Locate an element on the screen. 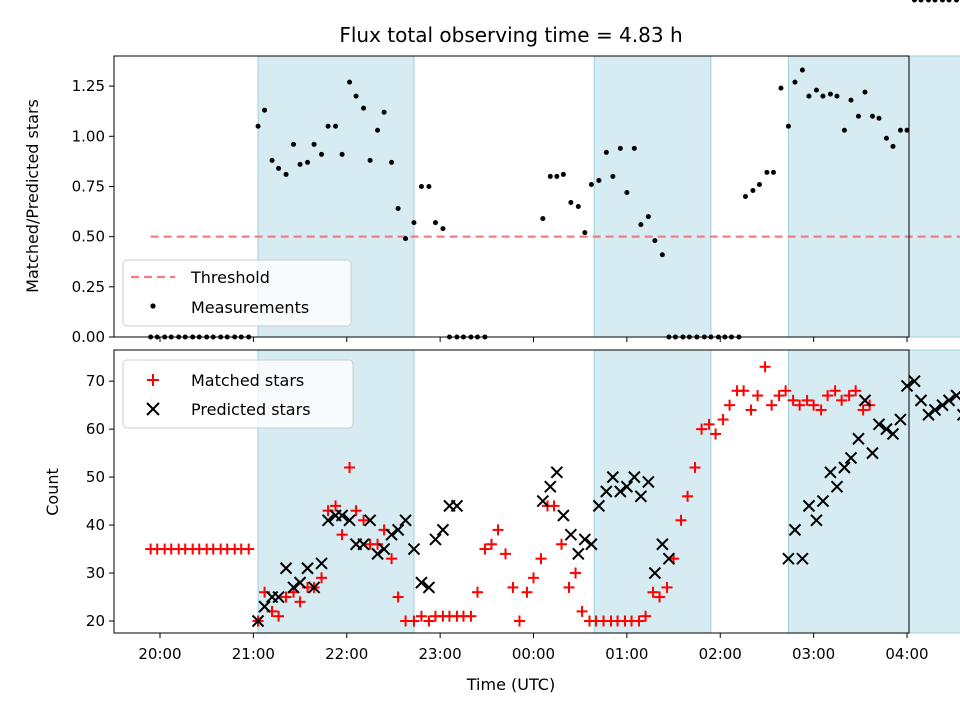 This screenshot has height=720, width=960. bottom-ytick-label: 50 is located at coordinates (95, 477).